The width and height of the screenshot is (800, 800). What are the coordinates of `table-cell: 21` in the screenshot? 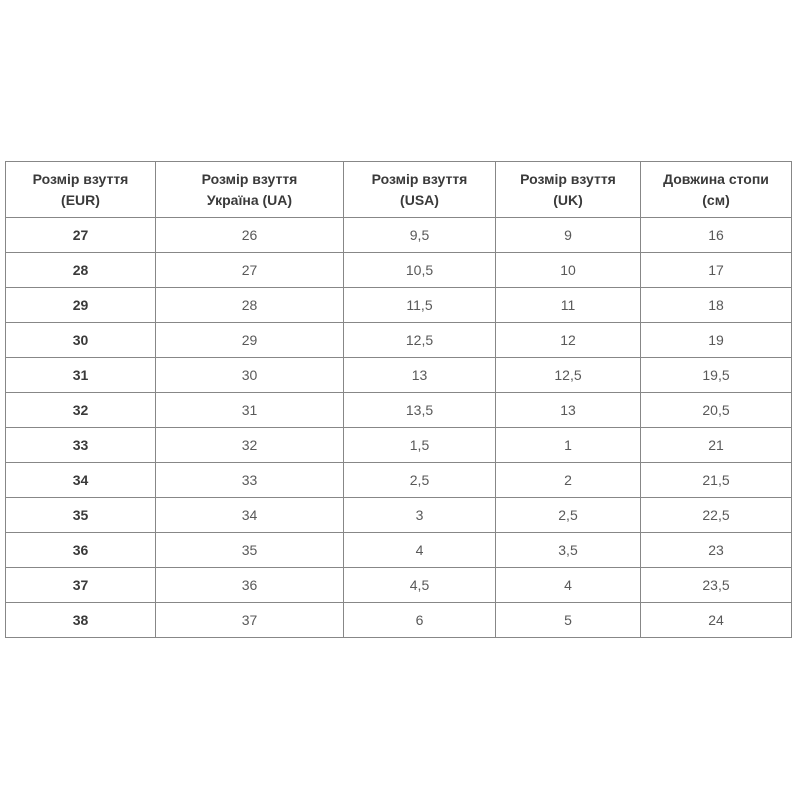 It's located at (716, 445).